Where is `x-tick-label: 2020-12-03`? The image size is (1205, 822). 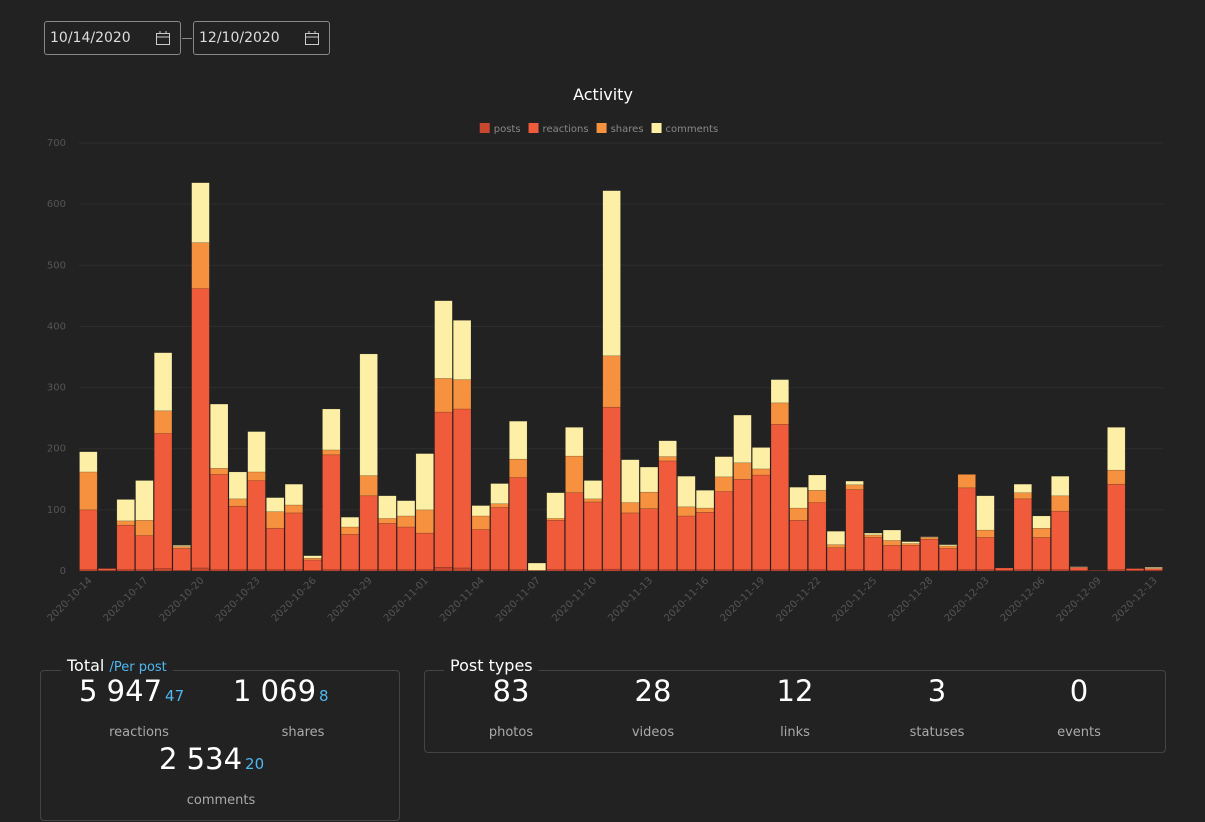
x-tick-label: 2020-12-03 is located at coordinates (967, 599).